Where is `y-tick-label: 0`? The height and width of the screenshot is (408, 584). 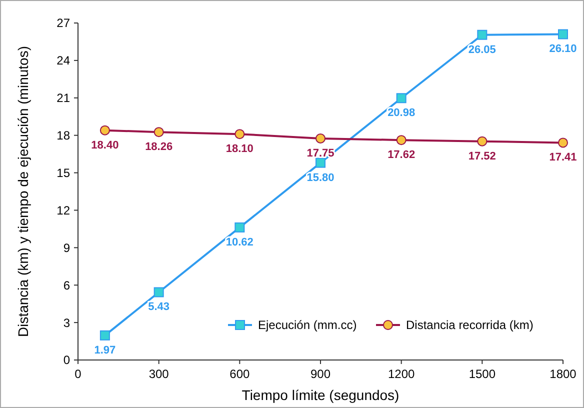 y-tick-label: 0 is located at coordinates (66, 360).